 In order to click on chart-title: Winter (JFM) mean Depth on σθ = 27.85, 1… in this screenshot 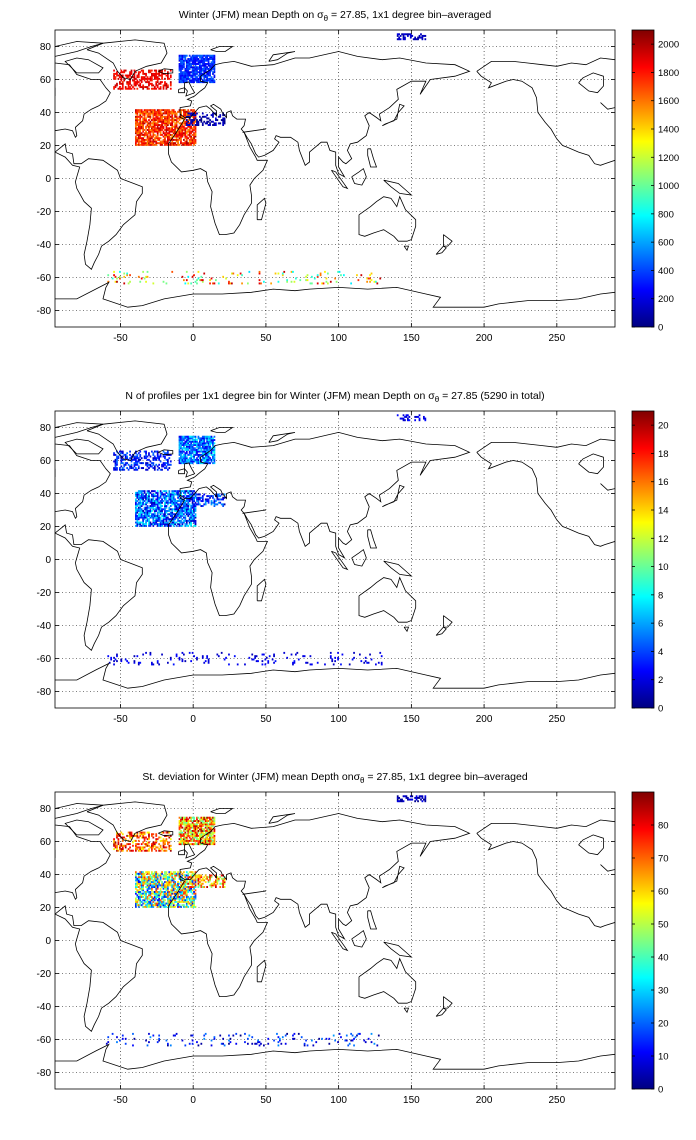, I will do `click(335, 16)`.